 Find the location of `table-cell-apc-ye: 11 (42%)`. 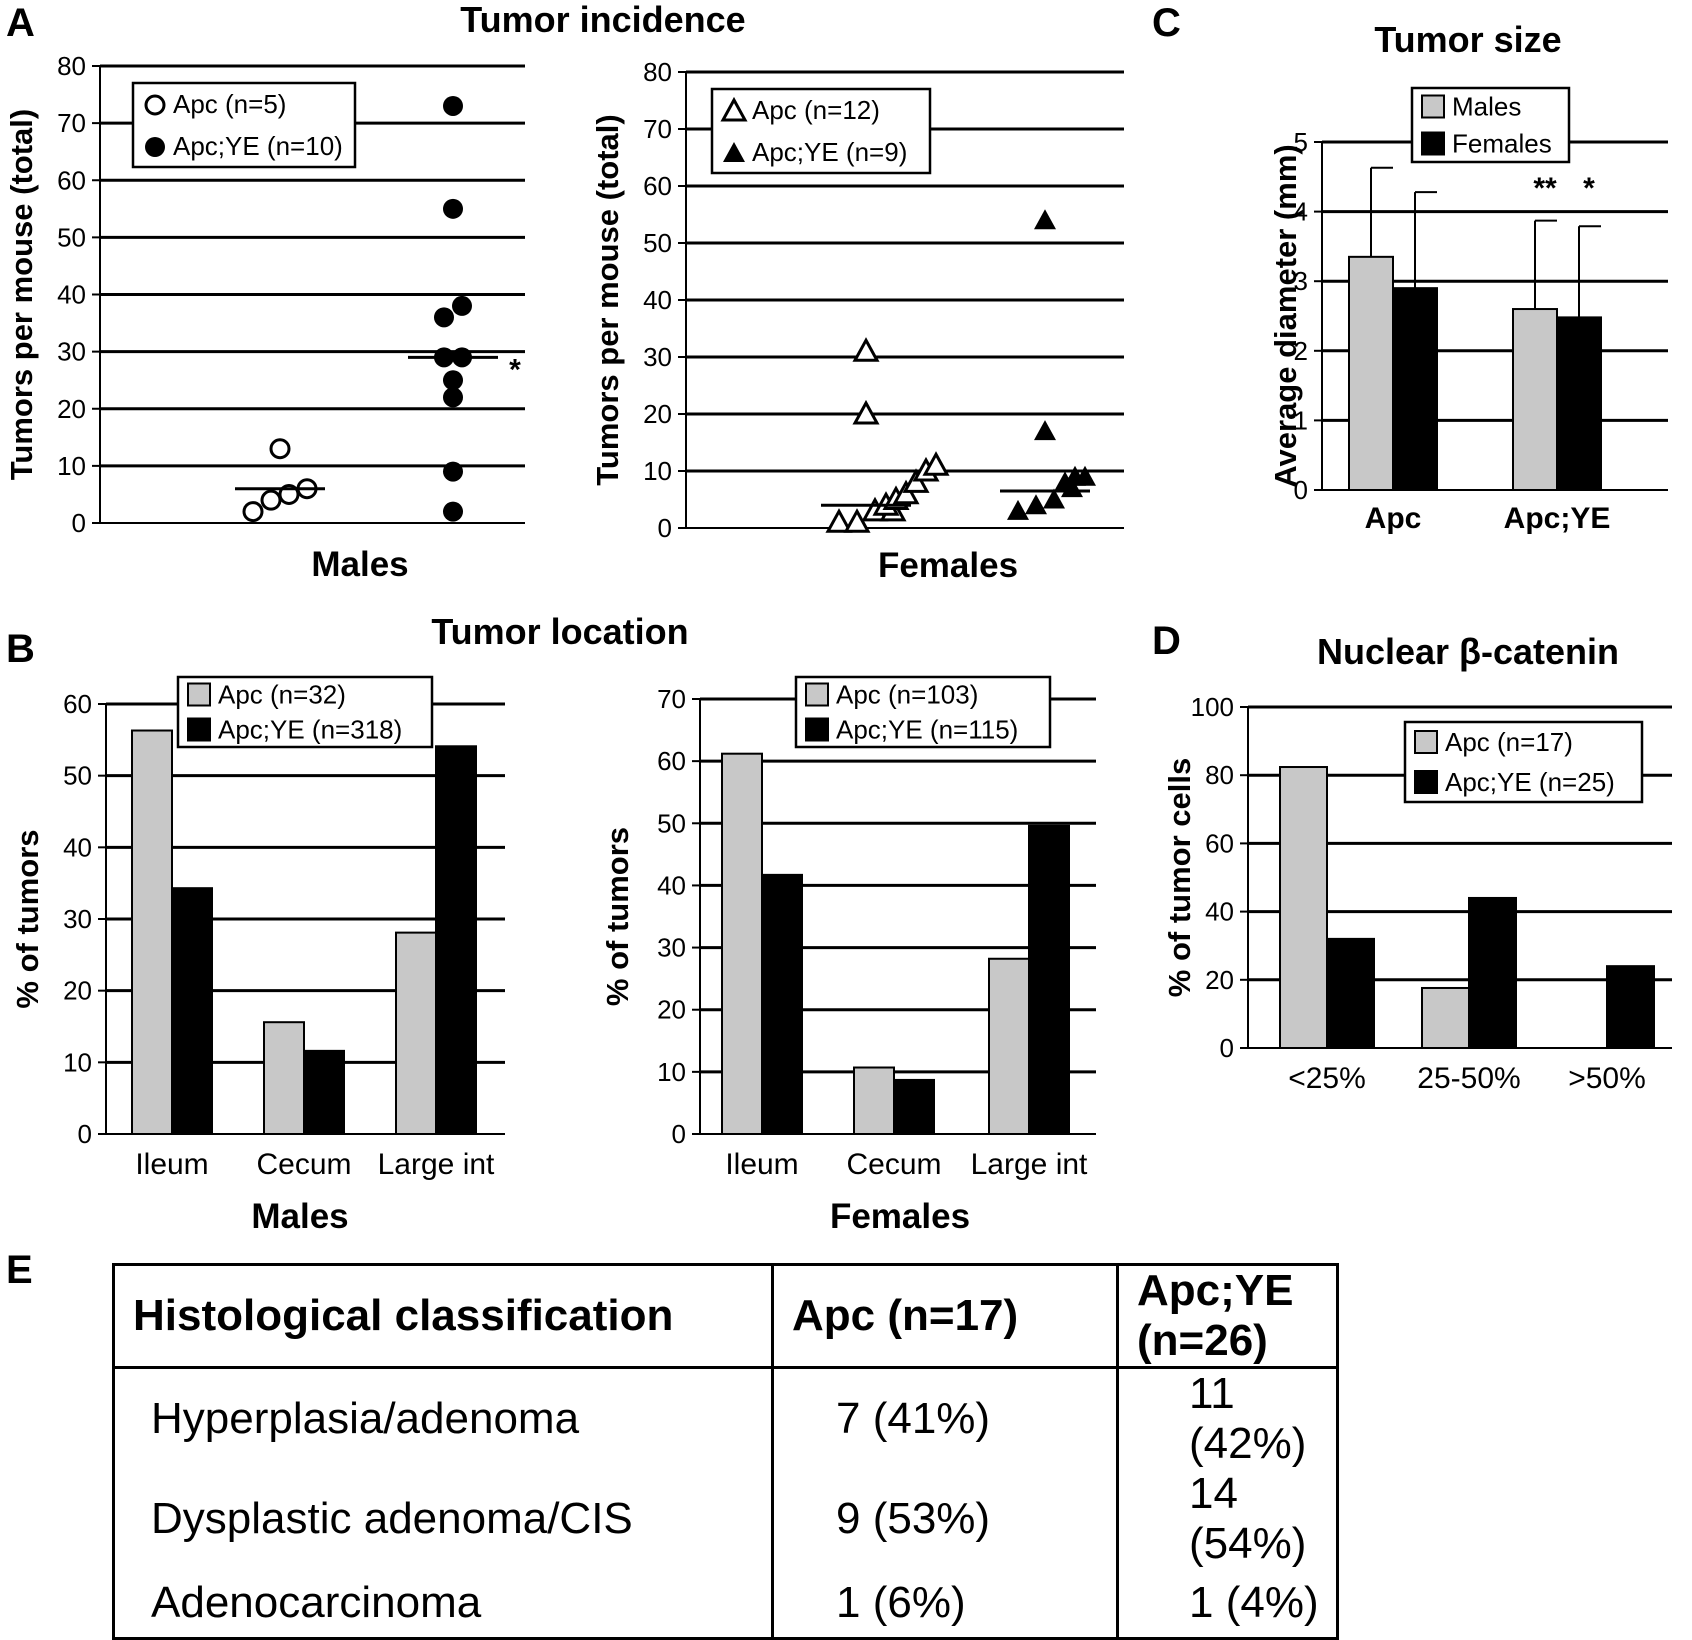

table-cell-apc-ye: 11 (42%) is located at coordinates (1227, 1418).